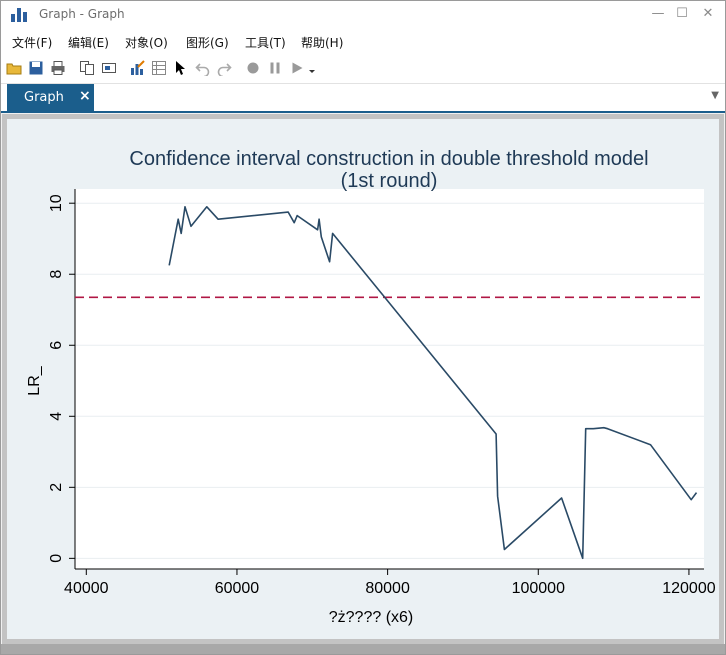 This screenshot has width=726, height=655. What do you see at coordinates (371, 617) in the screenshot?
I see `x-axis-label: ?ż???? (x6)` at bounding box center [371, 617].